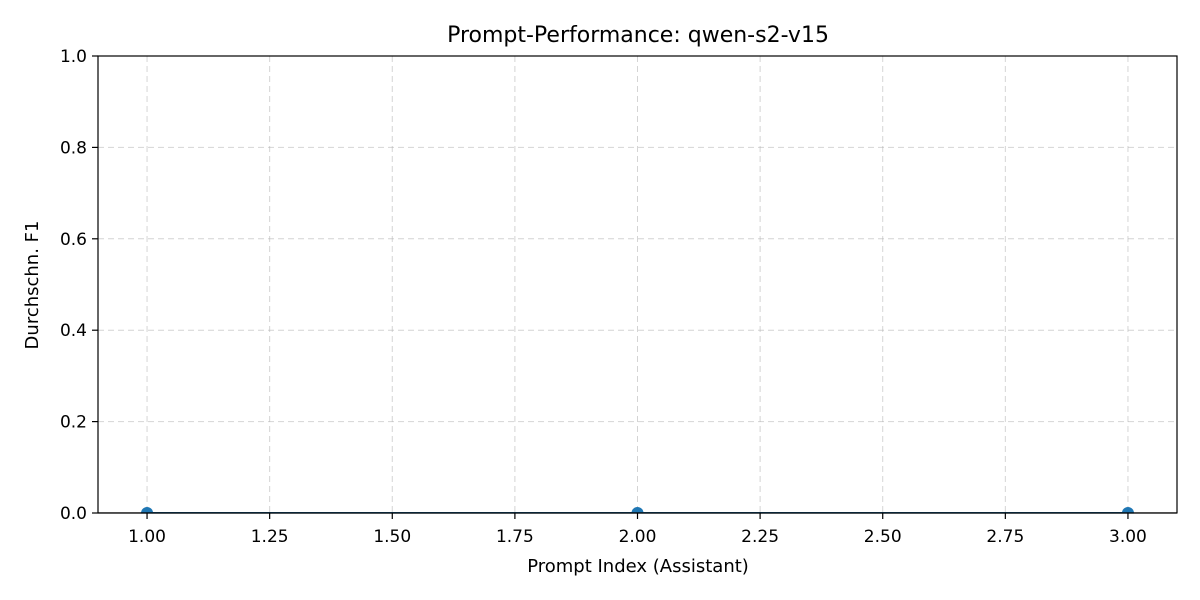  I want to click on x-tick-label: 2.00, so click(638, 537).